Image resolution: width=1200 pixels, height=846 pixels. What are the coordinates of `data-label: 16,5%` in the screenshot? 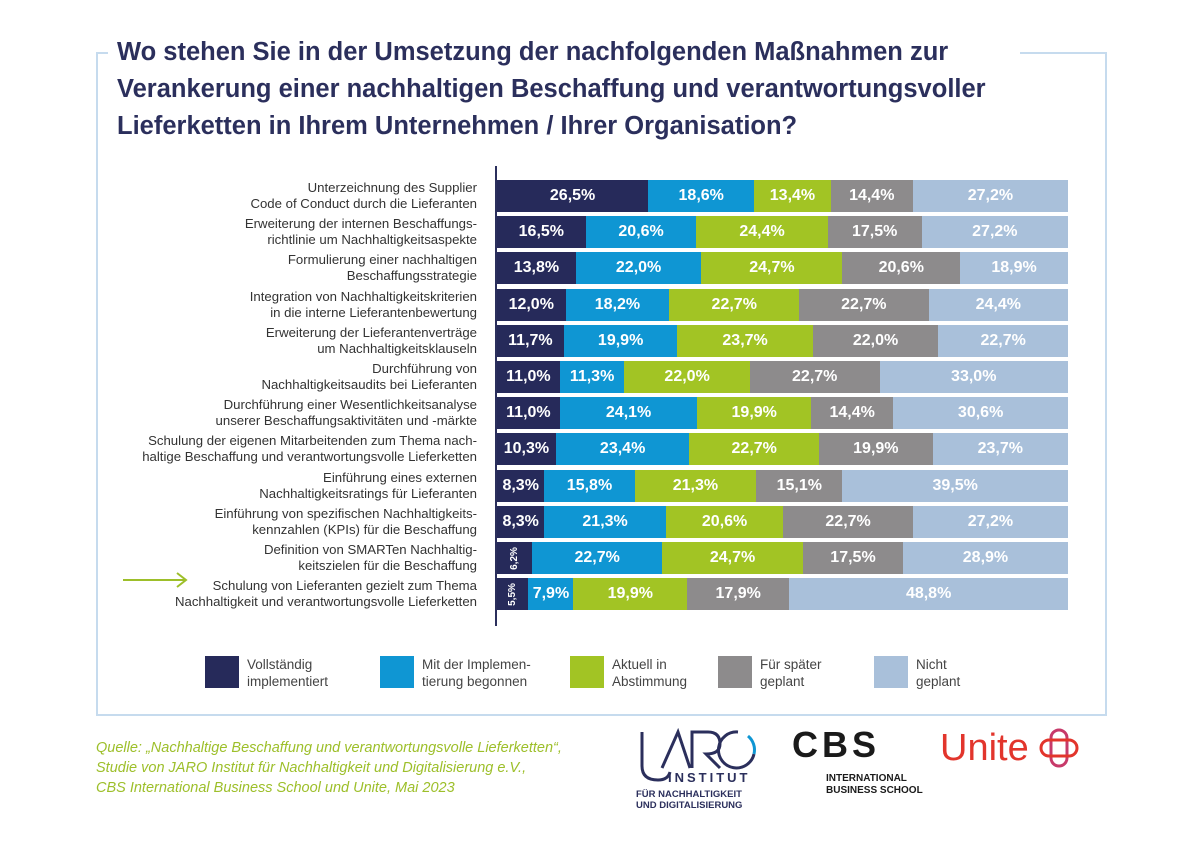 It's located at (541, 232).